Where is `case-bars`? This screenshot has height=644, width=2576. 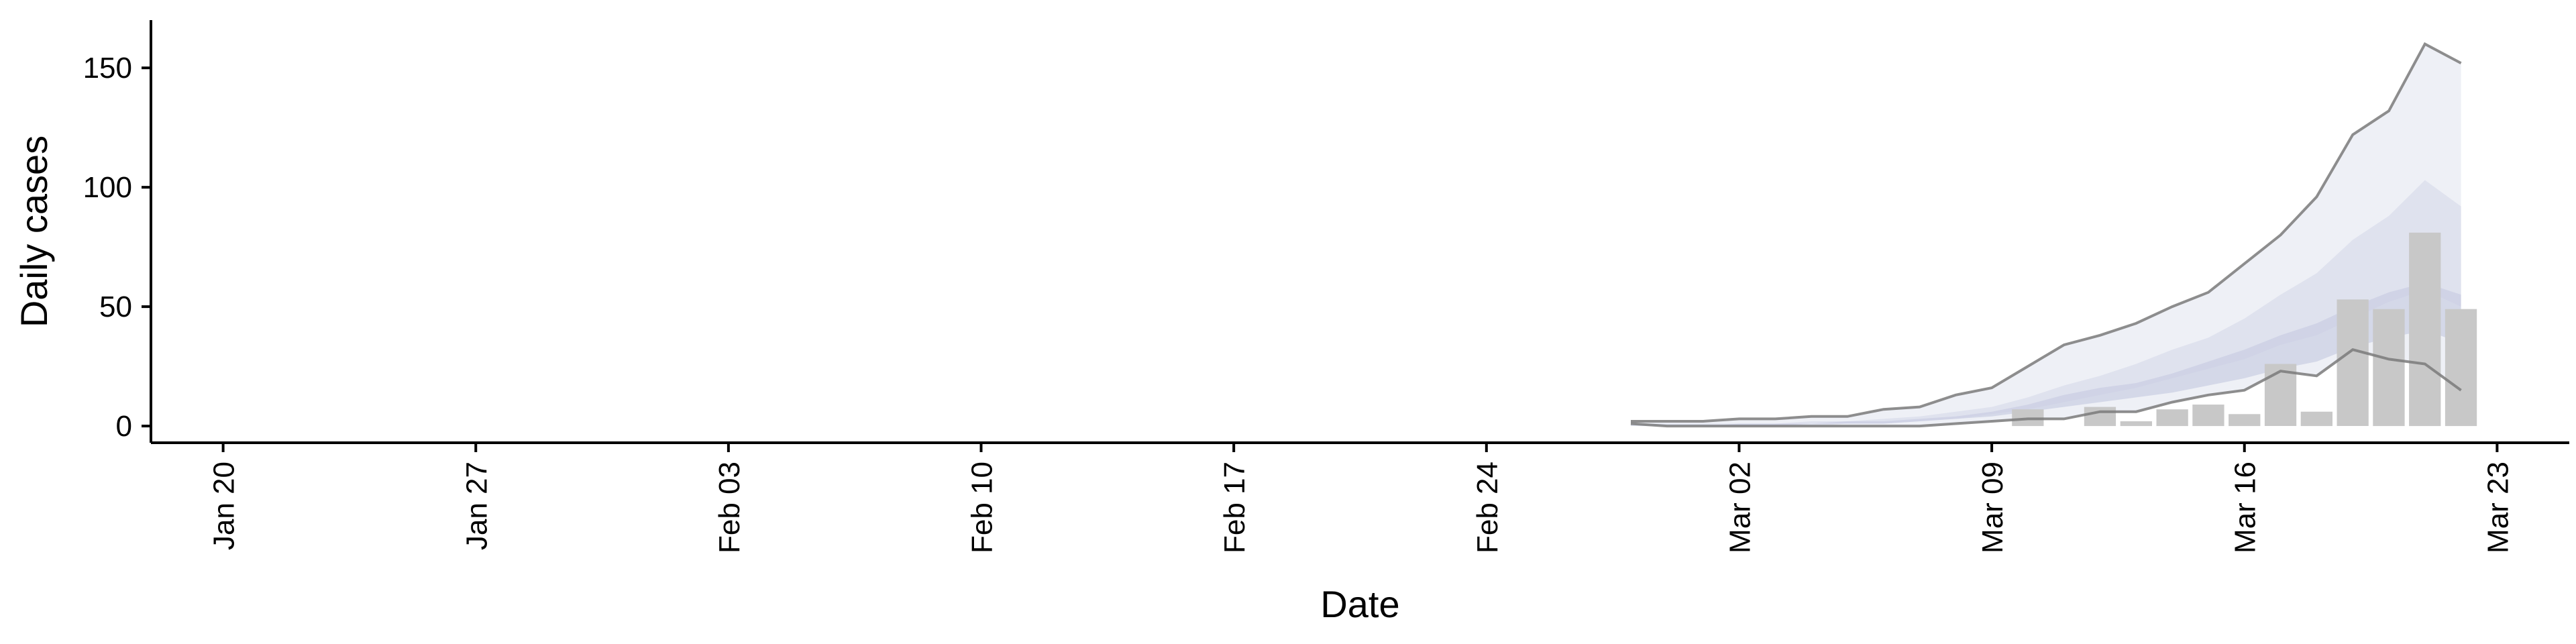
case-bars is located at coordinates (2244, 329).